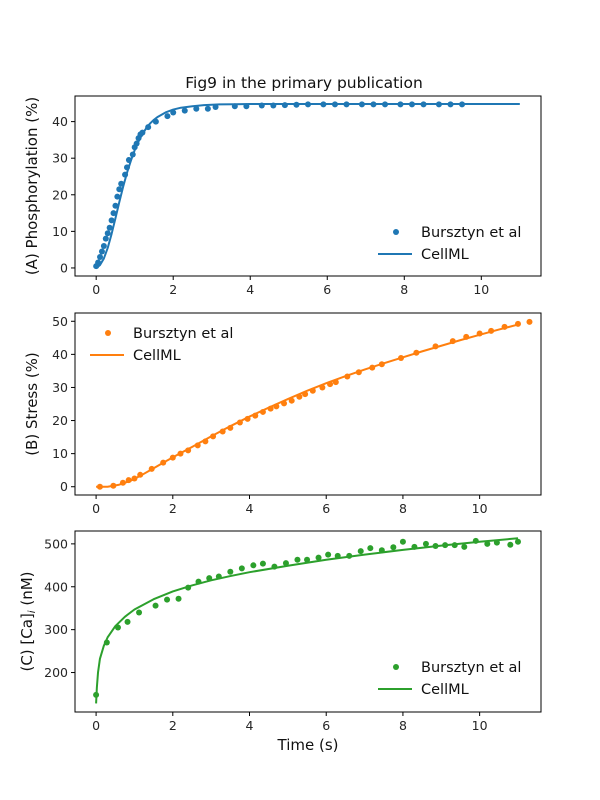 The image size is (600, 800). Describe the element at coordinates (56, 543) in the screenshot. I see `y-tick-label: 500` at that location.